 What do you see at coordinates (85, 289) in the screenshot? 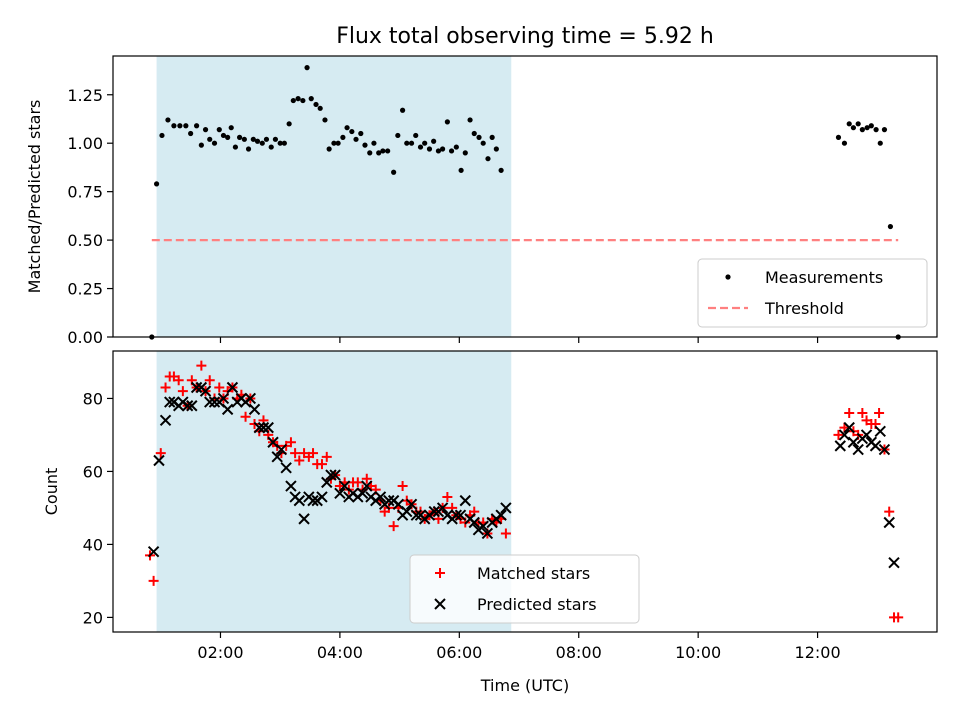
I see `y-tick-label: 0.25` at bounding box center [85, 289].